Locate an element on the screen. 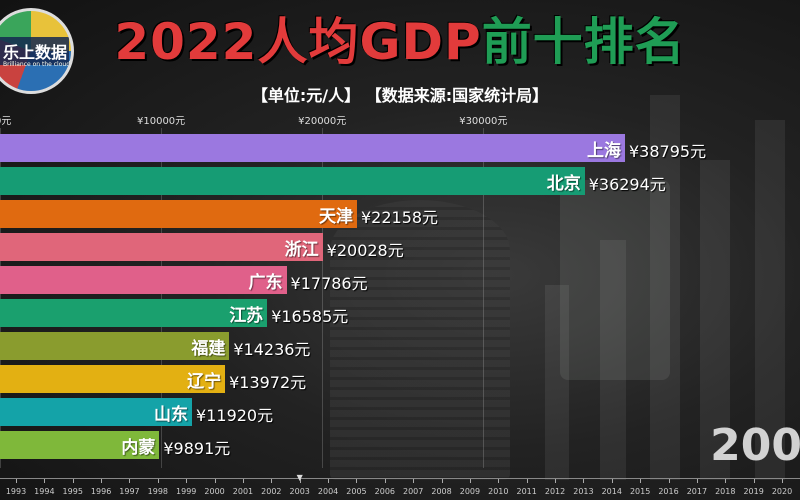 The width and height of the screenshot is (800, 500). timeline-year-label: 2001 is located at coordinates (243, 491).